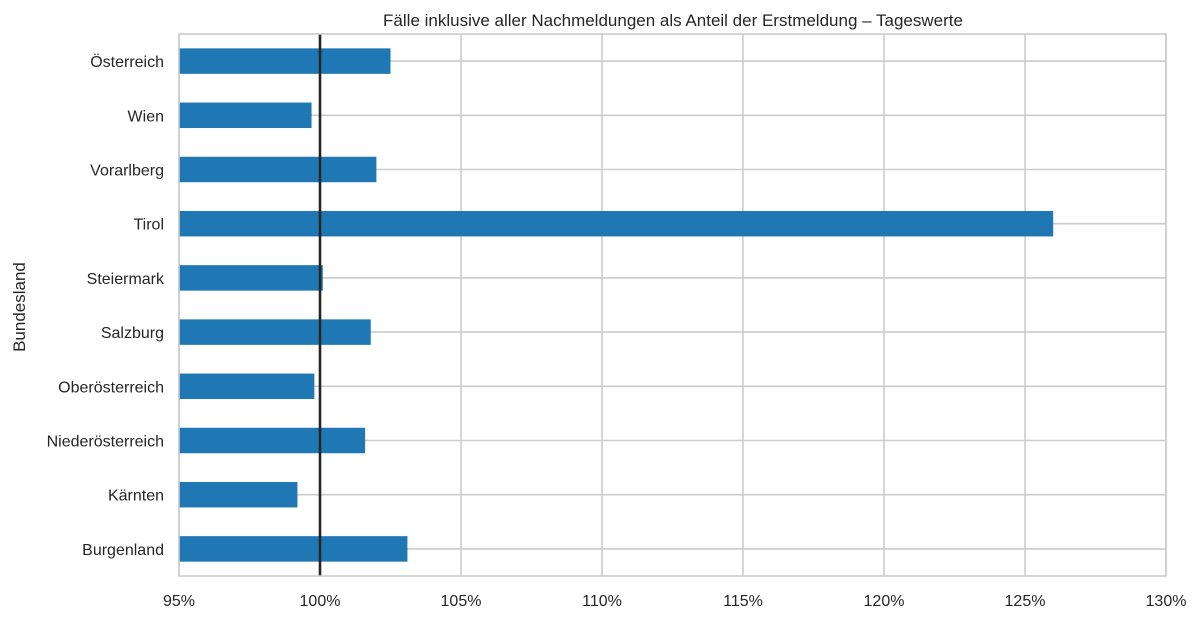 This screenshot has width=1200, height=624. Describe the element at coordinates (127, 62) in the screenshot. I see `y-tick-label: Österreich` at that location.